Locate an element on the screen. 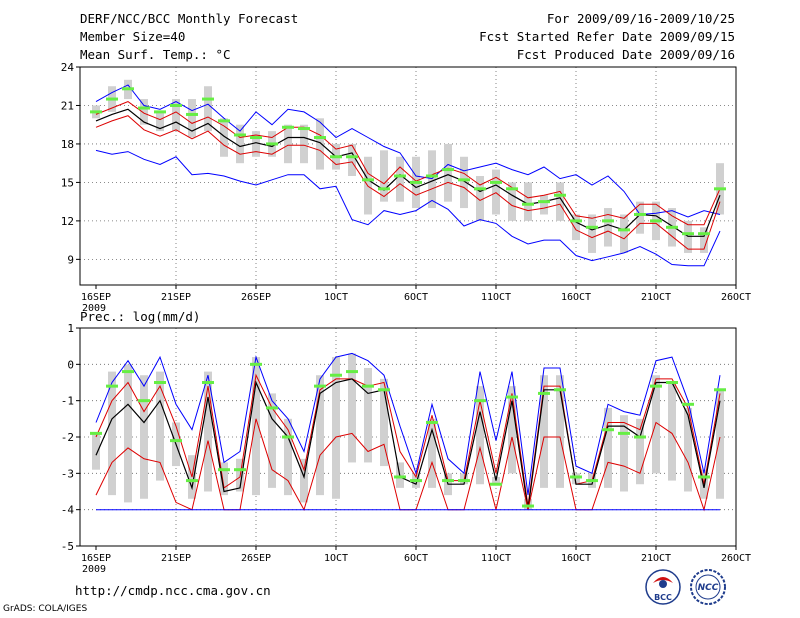 This screenshot has width=800, height=618. forecast-title: DERF/NCC/BCC Monthly Forecast is located at coordinates (189, 18).